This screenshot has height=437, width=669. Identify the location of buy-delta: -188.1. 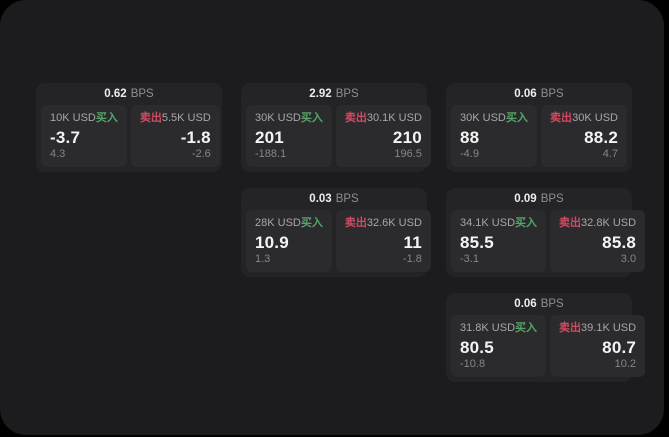
(271, 154).